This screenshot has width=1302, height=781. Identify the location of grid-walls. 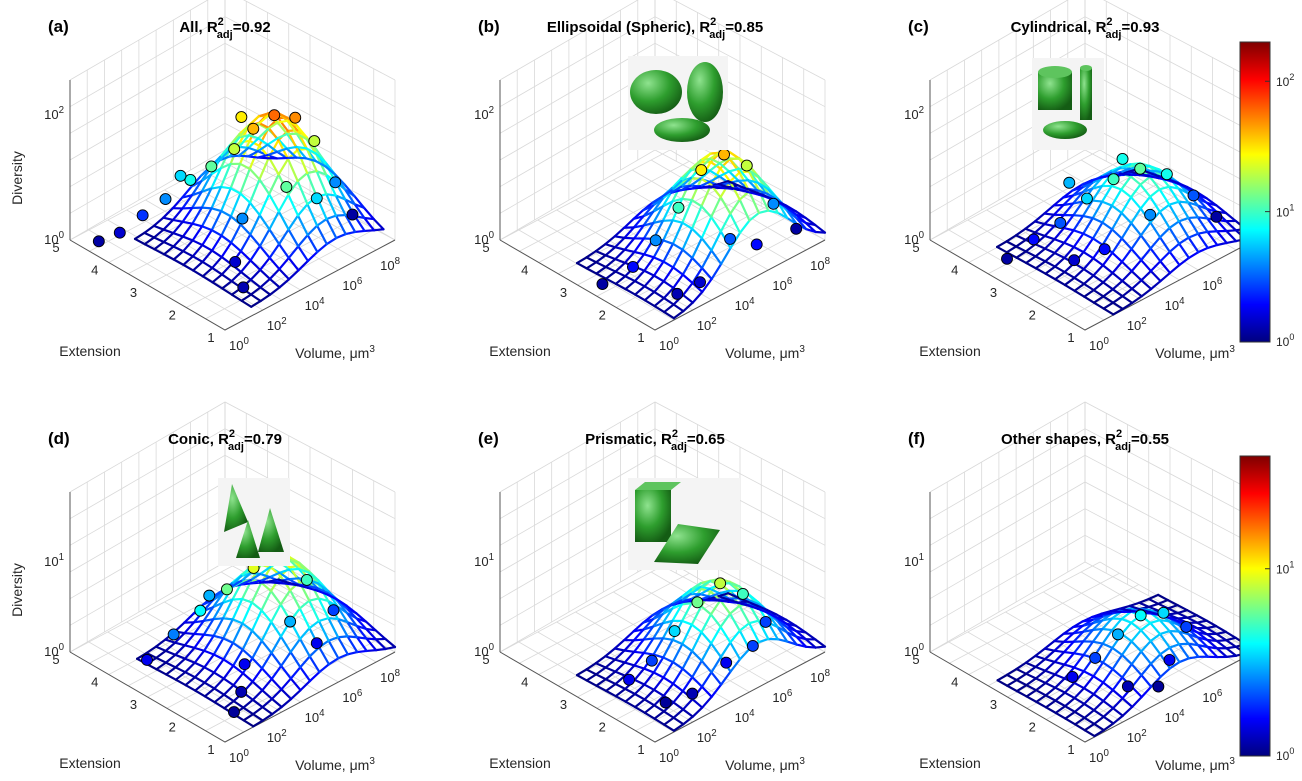
(232, 165).